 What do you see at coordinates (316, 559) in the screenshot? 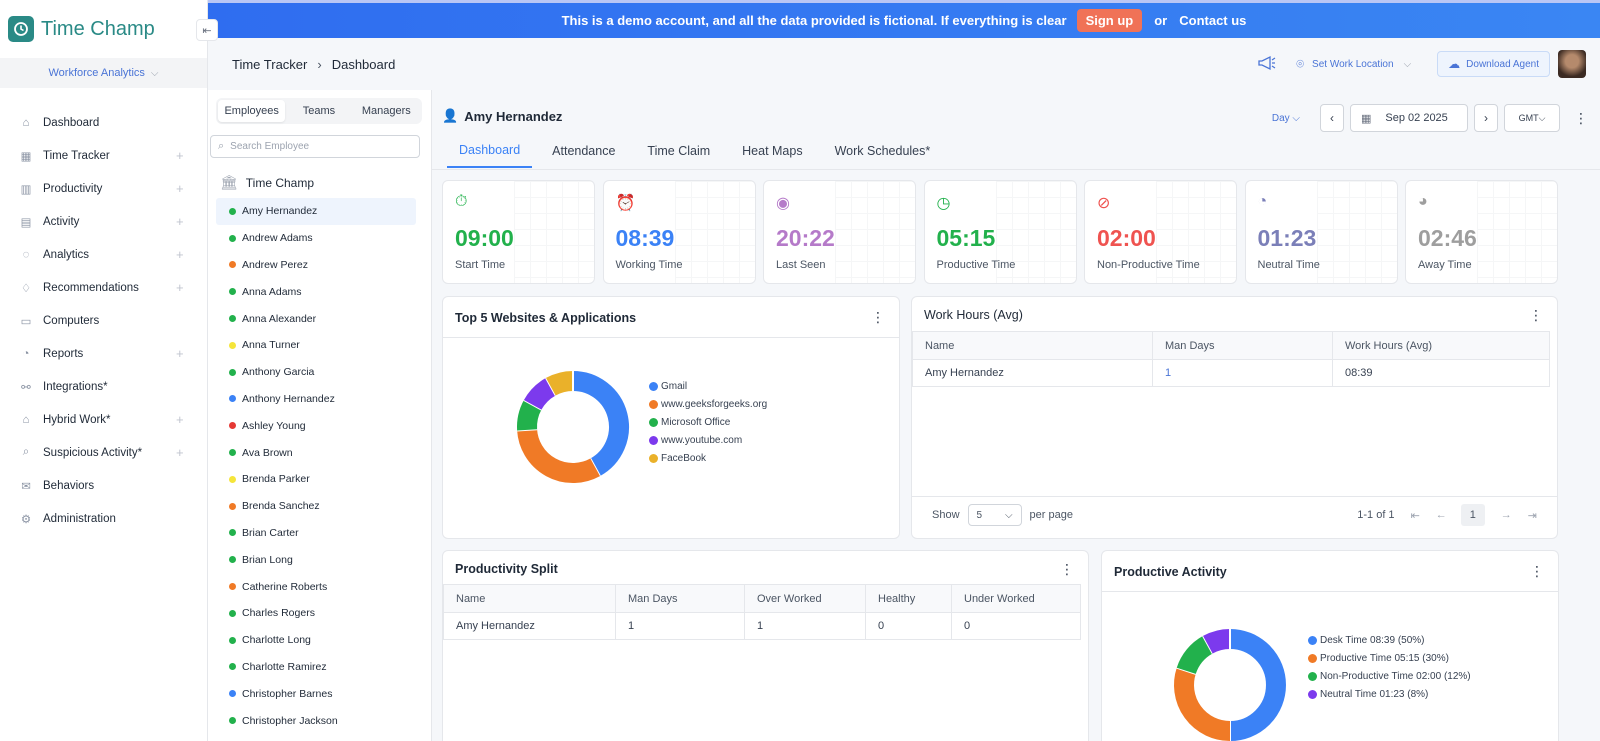
I see `list-item: Brian Long` at bounding box center [316, 559].